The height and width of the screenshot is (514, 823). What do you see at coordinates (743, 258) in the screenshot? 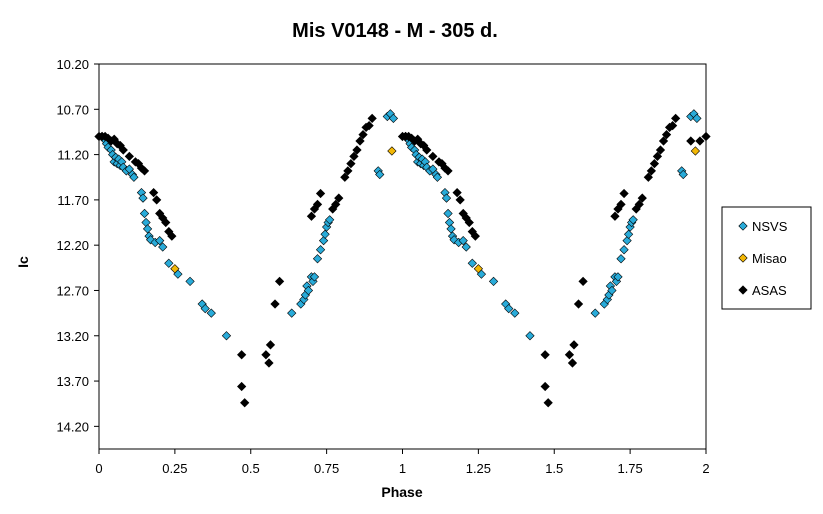
I see `legend-marker-misao` at bounding box center [743, 258].